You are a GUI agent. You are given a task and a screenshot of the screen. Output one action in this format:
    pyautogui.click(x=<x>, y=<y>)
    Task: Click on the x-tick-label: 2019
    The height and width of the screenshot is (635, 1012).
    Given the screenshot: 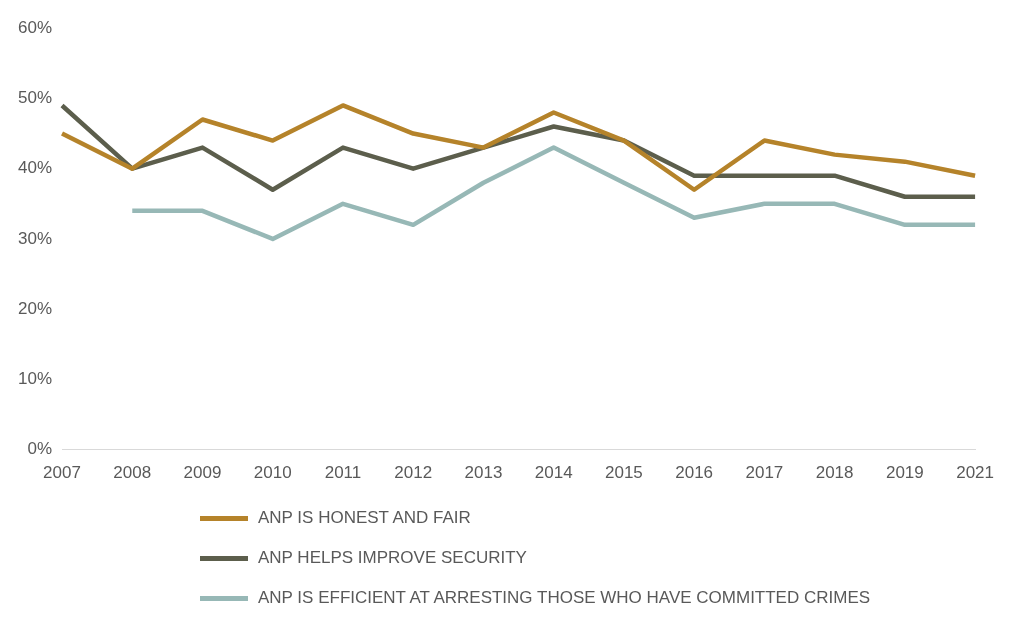 What is the action you would take?
    pyautogui.click(x=904, y=473)
    